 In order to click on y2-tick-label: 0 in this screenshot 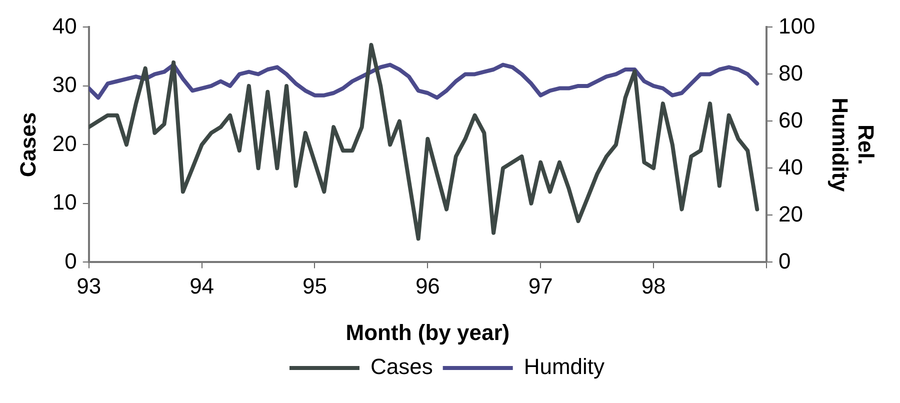, I will do `click(784, 261)`.